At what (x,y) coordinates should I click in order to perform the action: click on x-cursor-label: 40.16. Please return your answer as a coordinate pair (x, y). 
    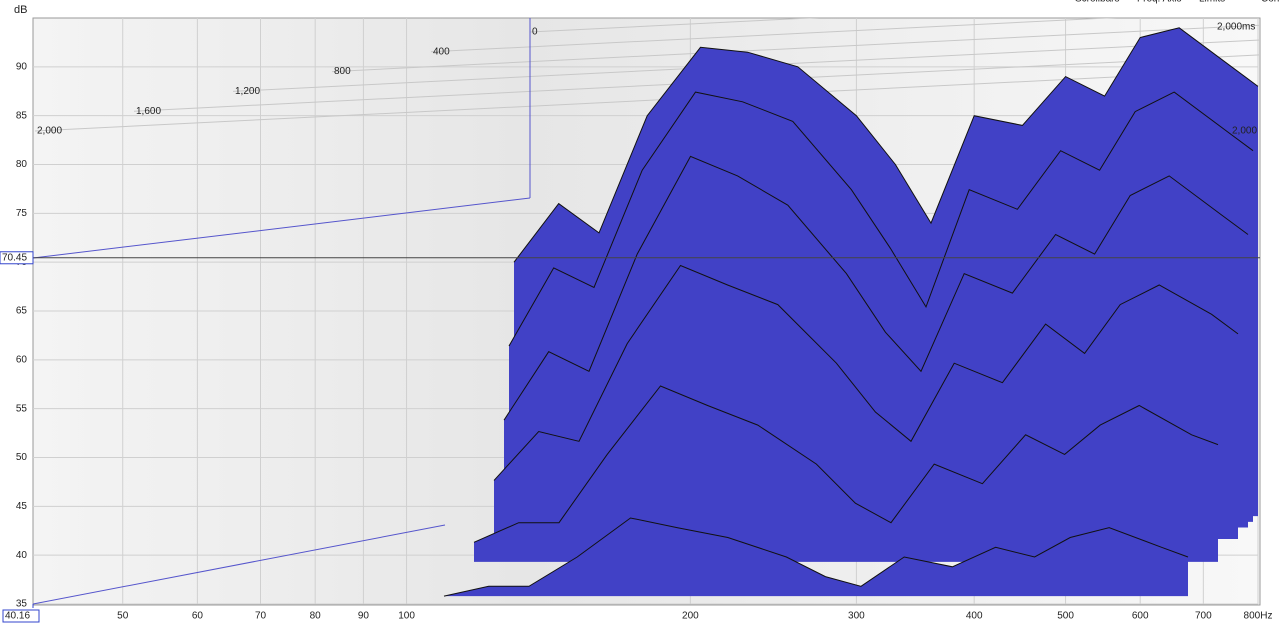
    Looking at the image, I should click on (17, 616).